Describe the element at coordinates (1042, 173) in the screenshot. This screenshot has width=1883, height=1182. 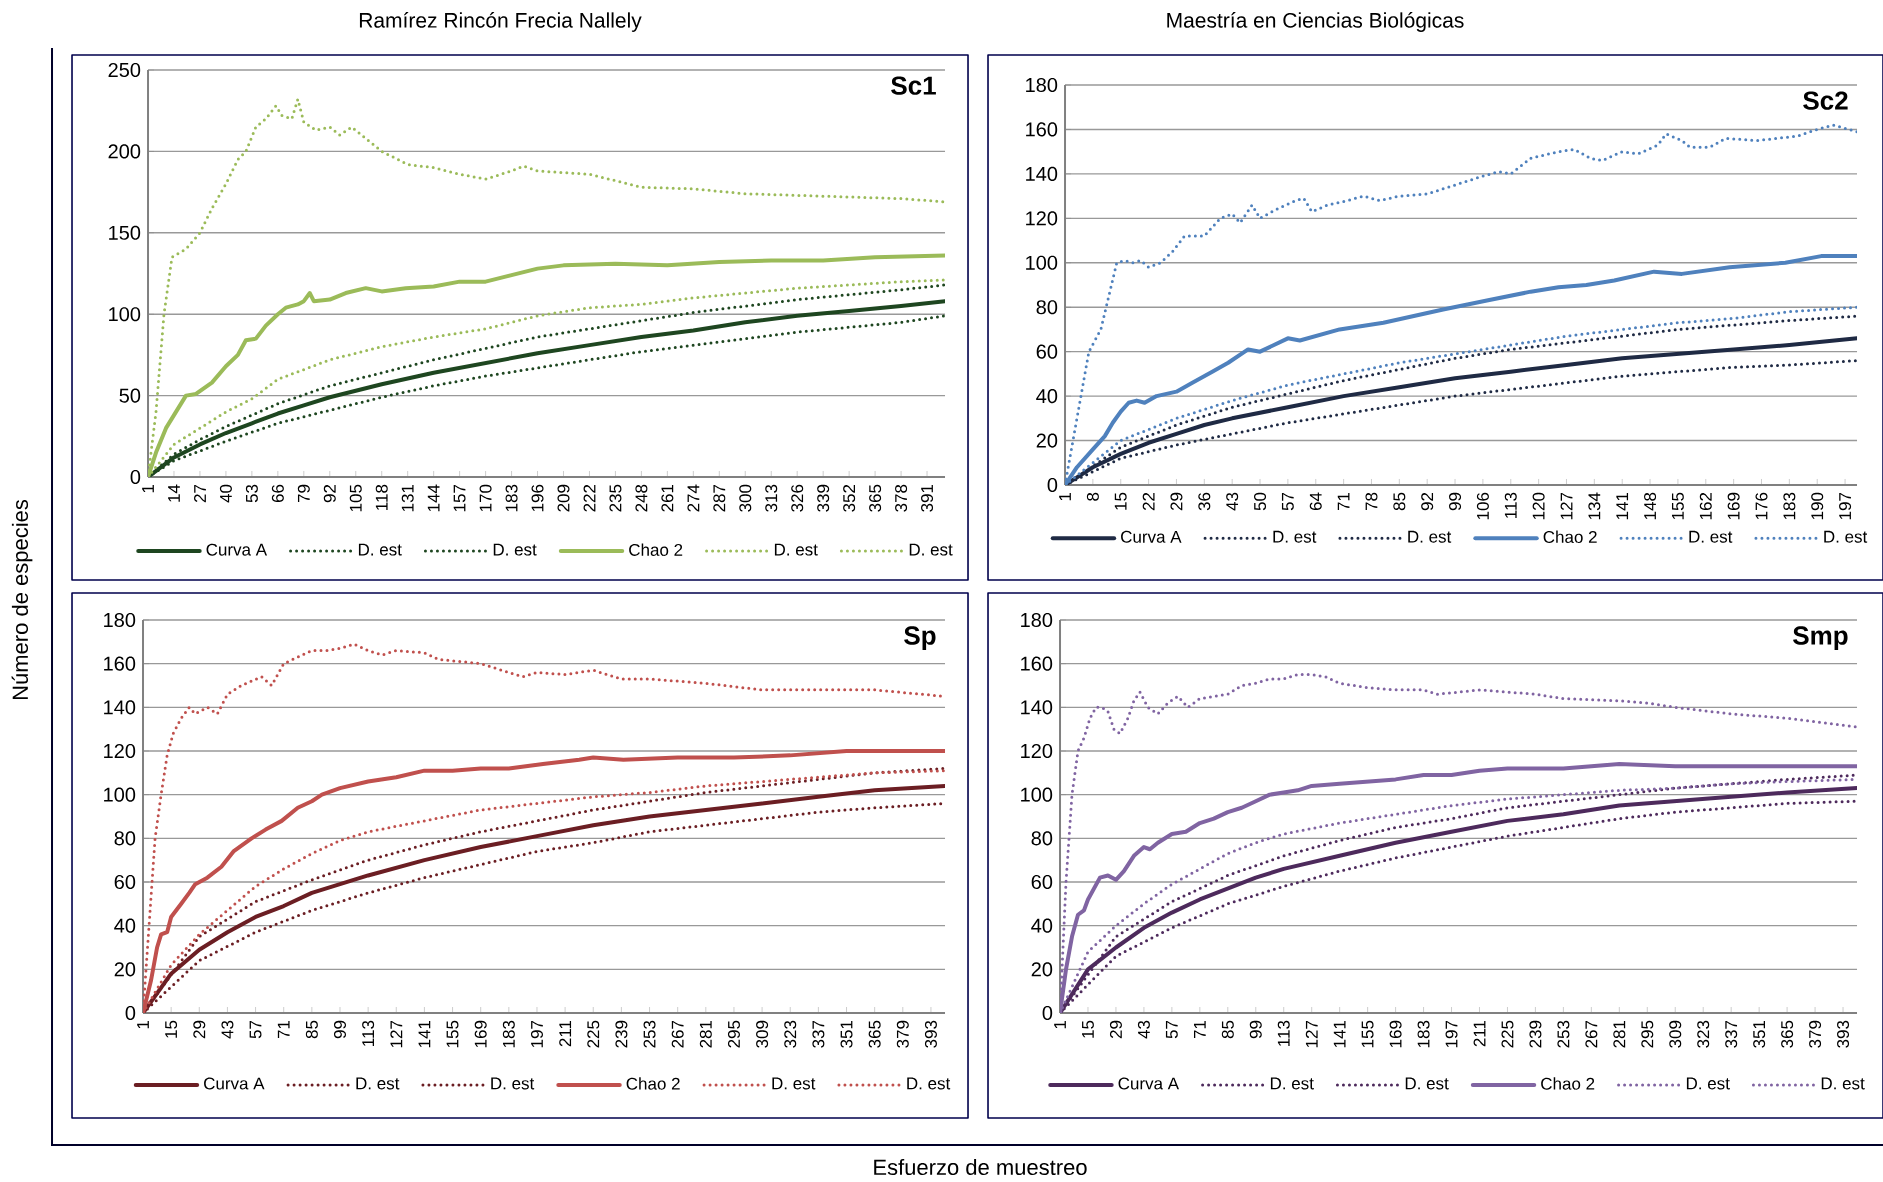
I see `y-tick-label: 140` at that location.